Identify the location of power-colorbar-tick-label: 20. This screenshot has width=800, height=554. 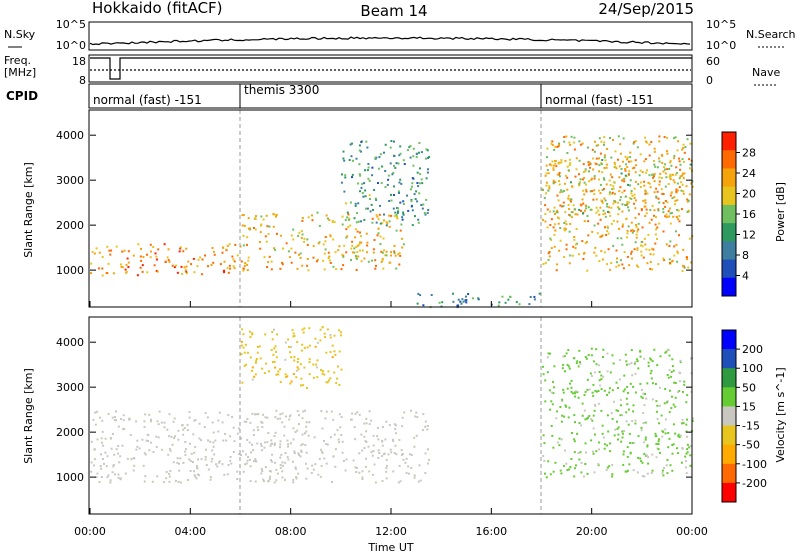
(749, 194).